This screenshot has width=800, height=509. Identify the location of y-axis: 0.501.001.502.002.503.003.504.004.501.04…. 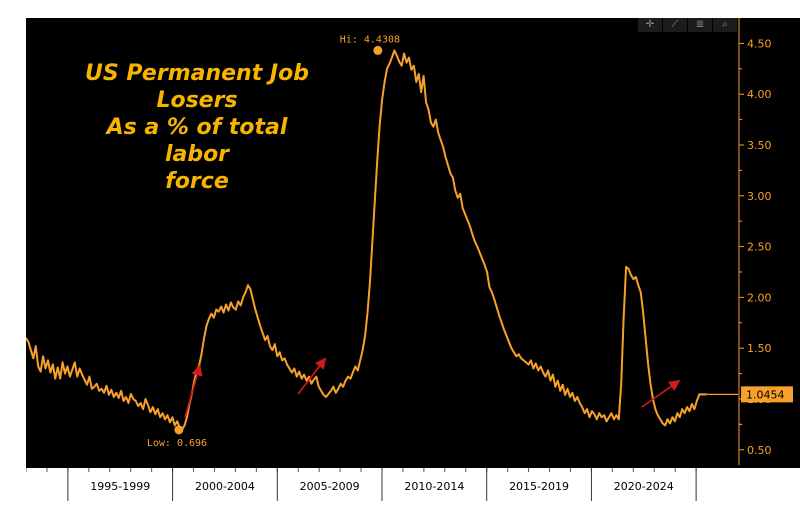
(765, 241).